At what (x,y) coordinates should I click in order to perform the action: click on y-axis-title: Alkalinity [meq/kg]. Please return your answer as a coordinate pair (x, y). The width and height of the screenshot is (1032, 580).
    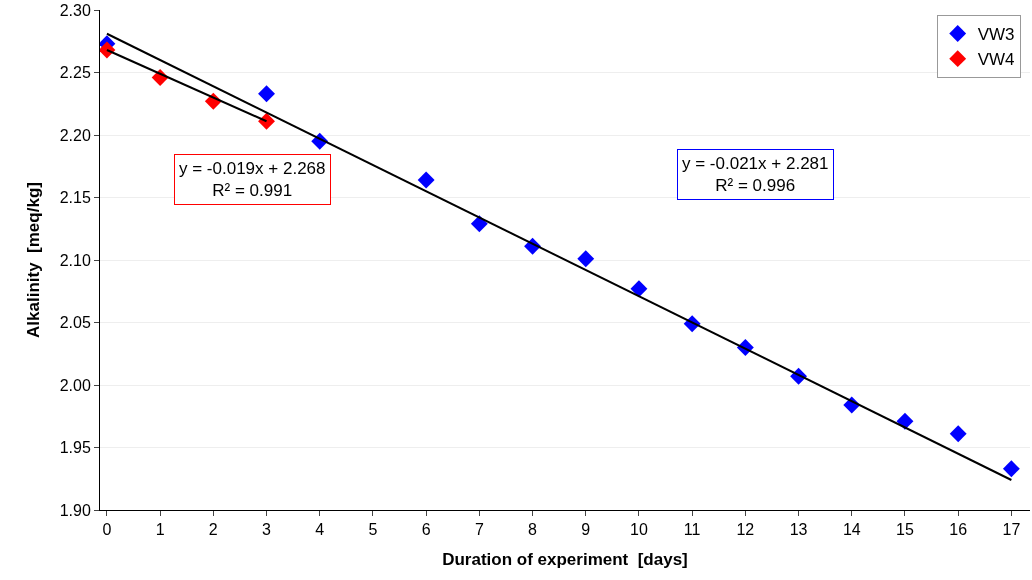
    Looking at the image, I should click on (34, 260).